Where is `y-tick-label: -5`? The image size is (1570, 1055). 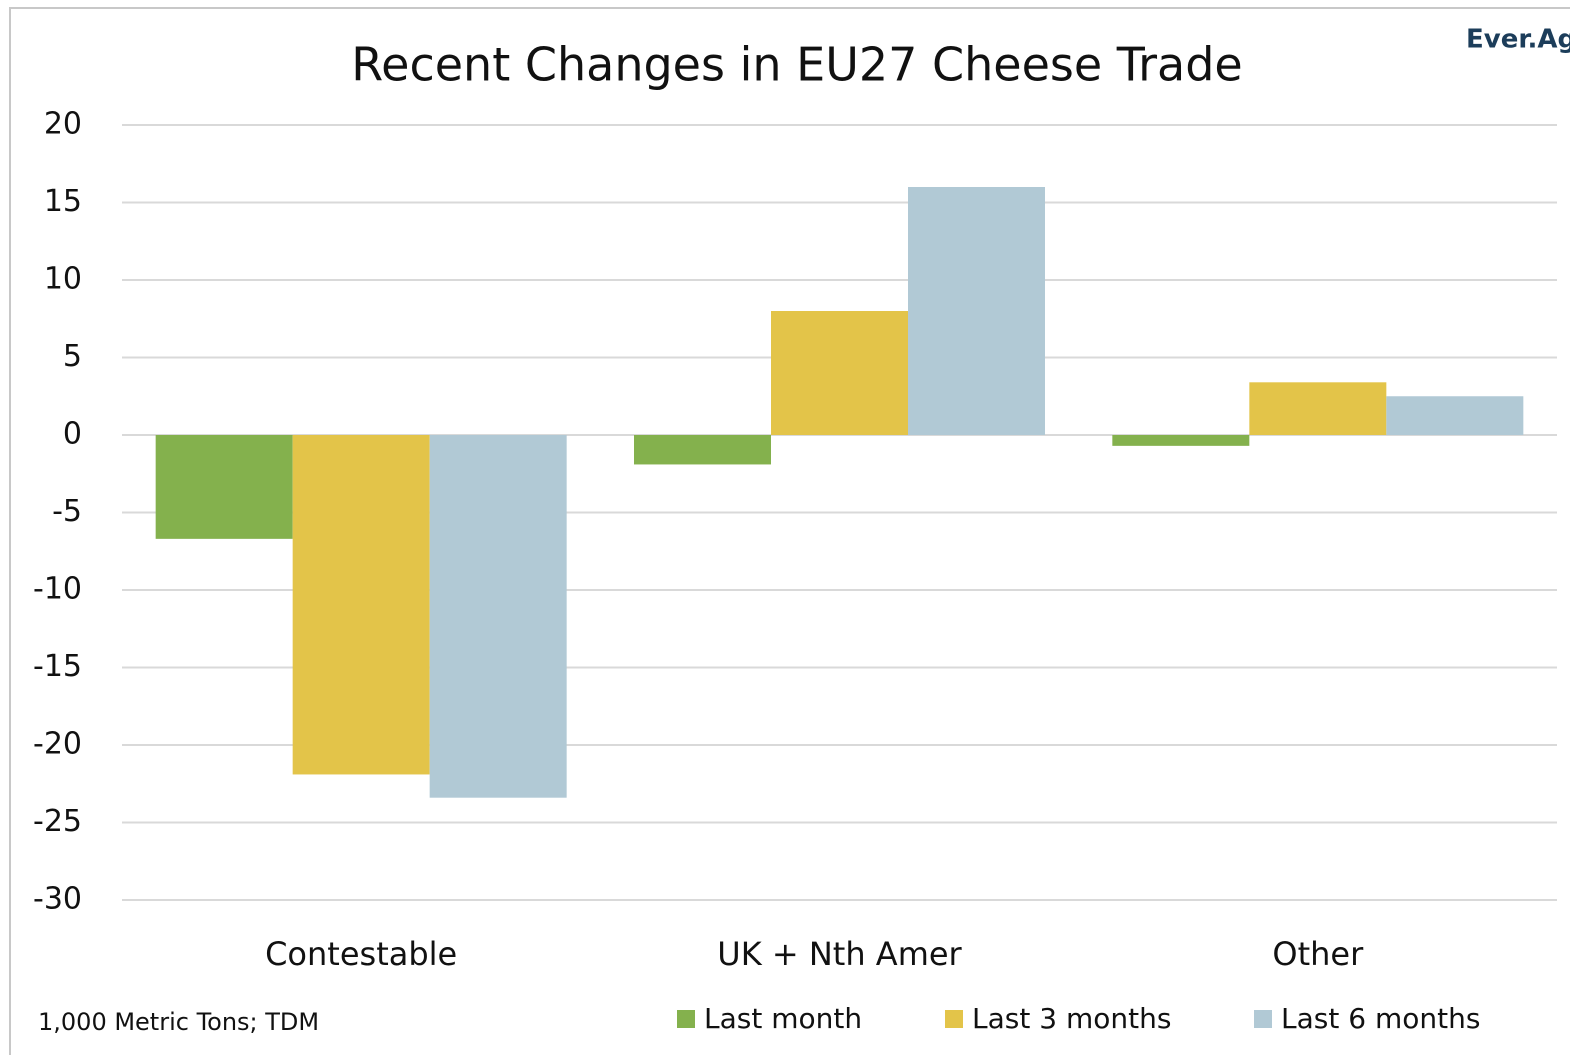 y-tick-label: -5 is located at coordinates (67, 511).